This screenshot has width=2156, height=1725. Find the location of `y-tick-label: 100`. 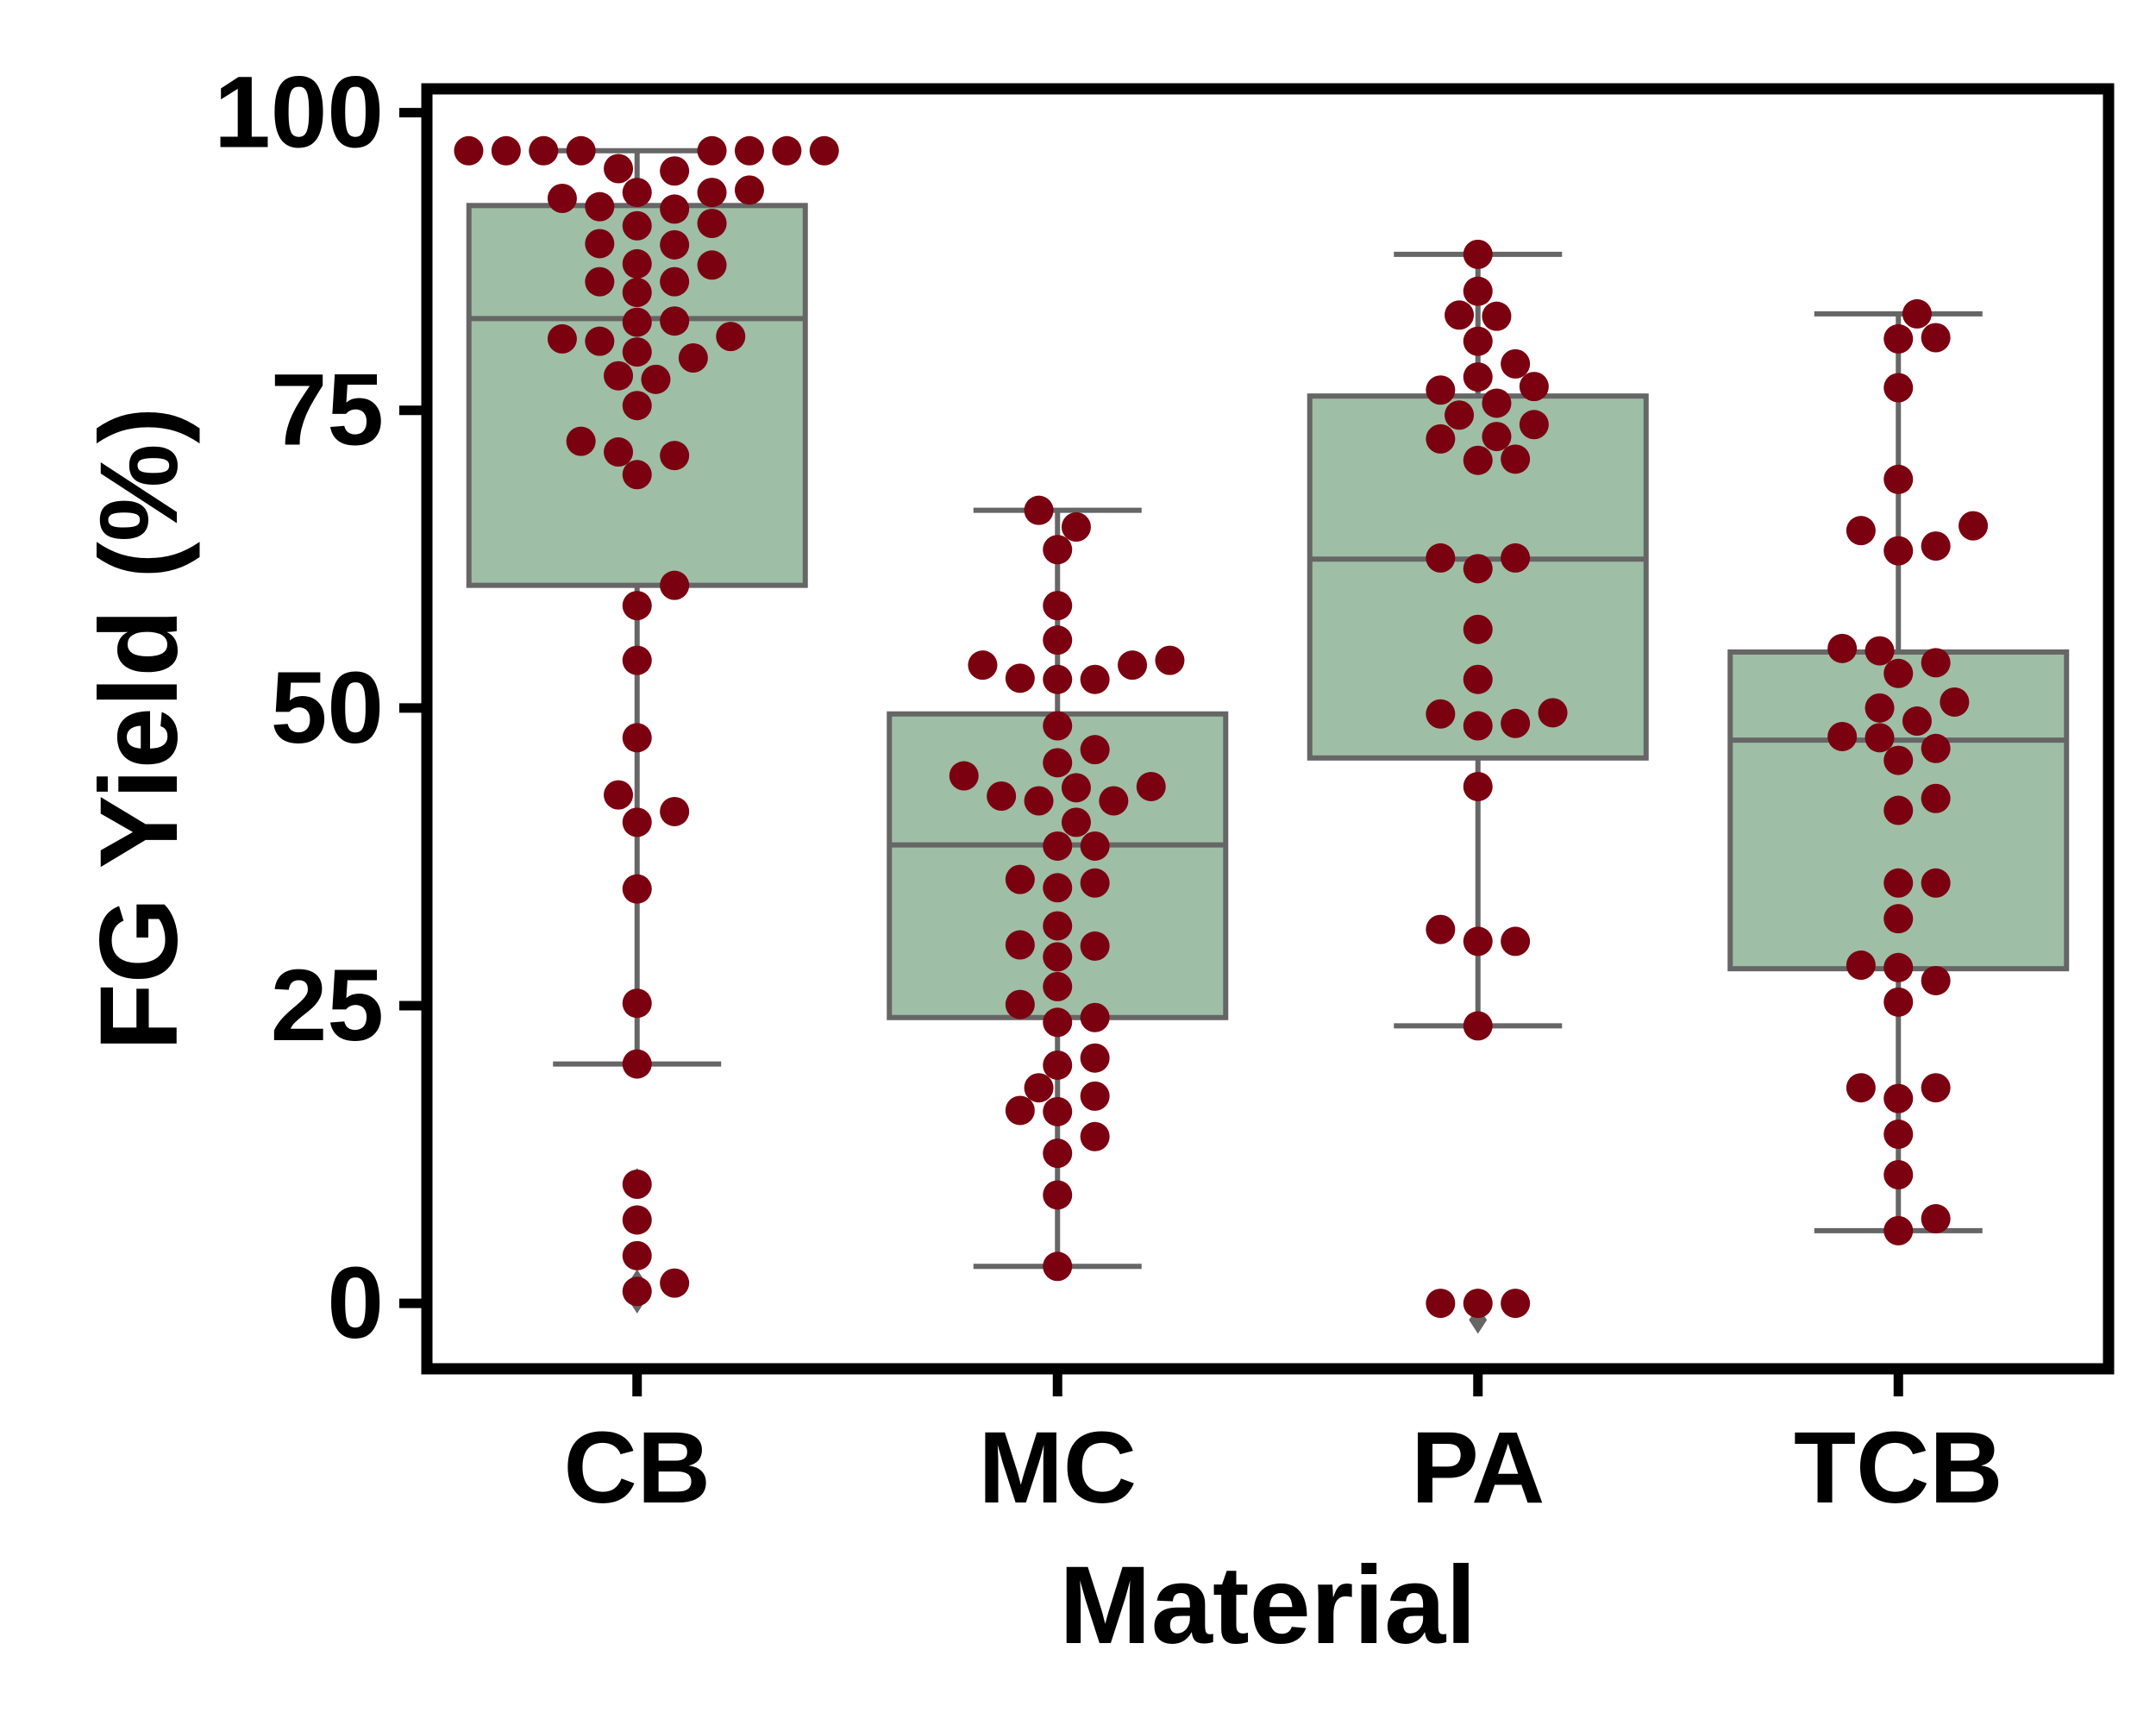

y-tick-label: 100 is located at coordinates (299, 113).